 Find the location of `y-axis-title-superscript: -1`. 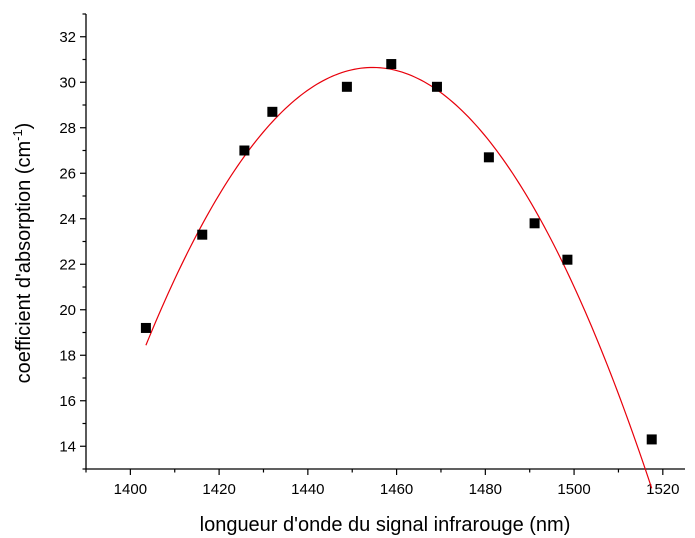

y-axis-title-superscript: -1 is located at coordinates (17, 135).